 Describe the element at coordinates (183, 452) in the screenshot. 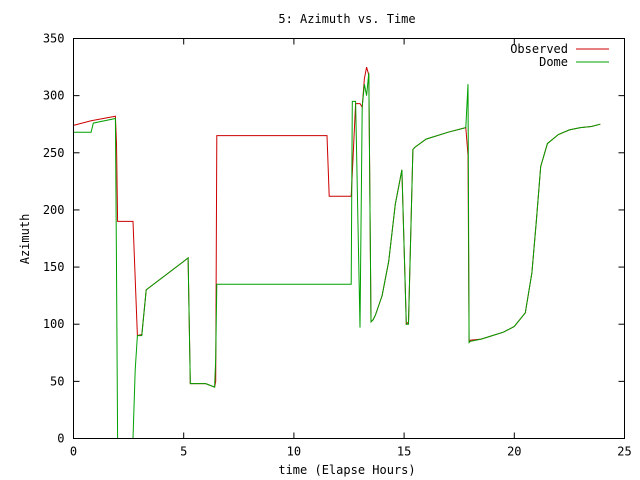

I see `x-tick-label: 5` at that location.